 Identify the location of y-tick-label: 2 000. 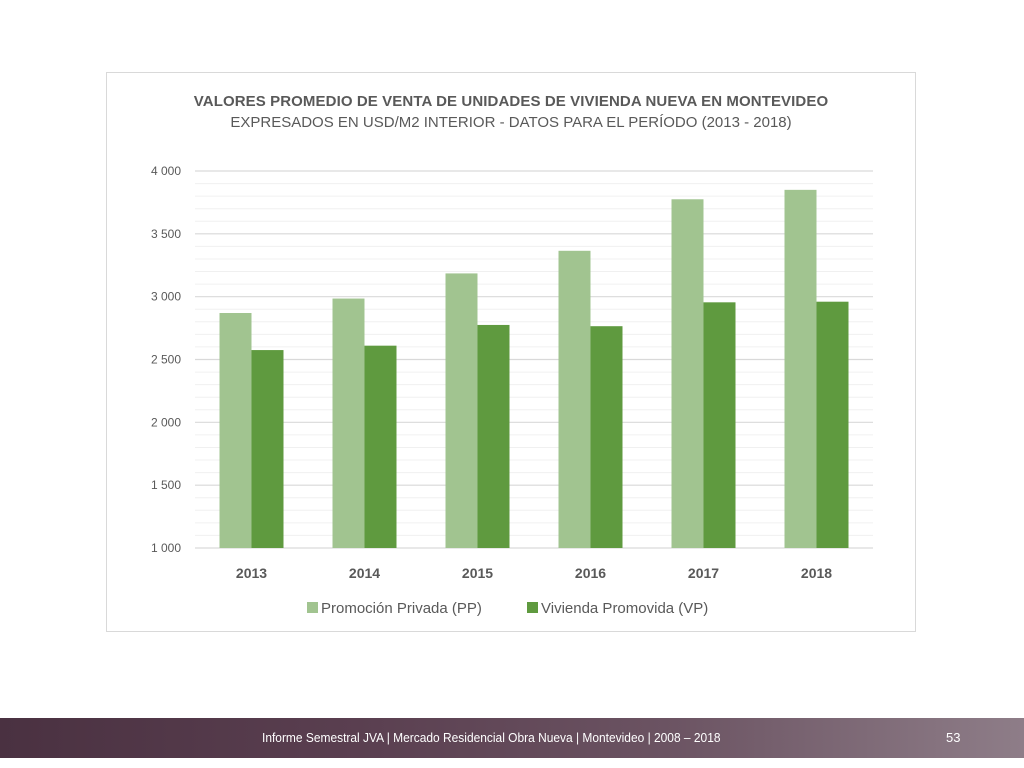
(166, 422).